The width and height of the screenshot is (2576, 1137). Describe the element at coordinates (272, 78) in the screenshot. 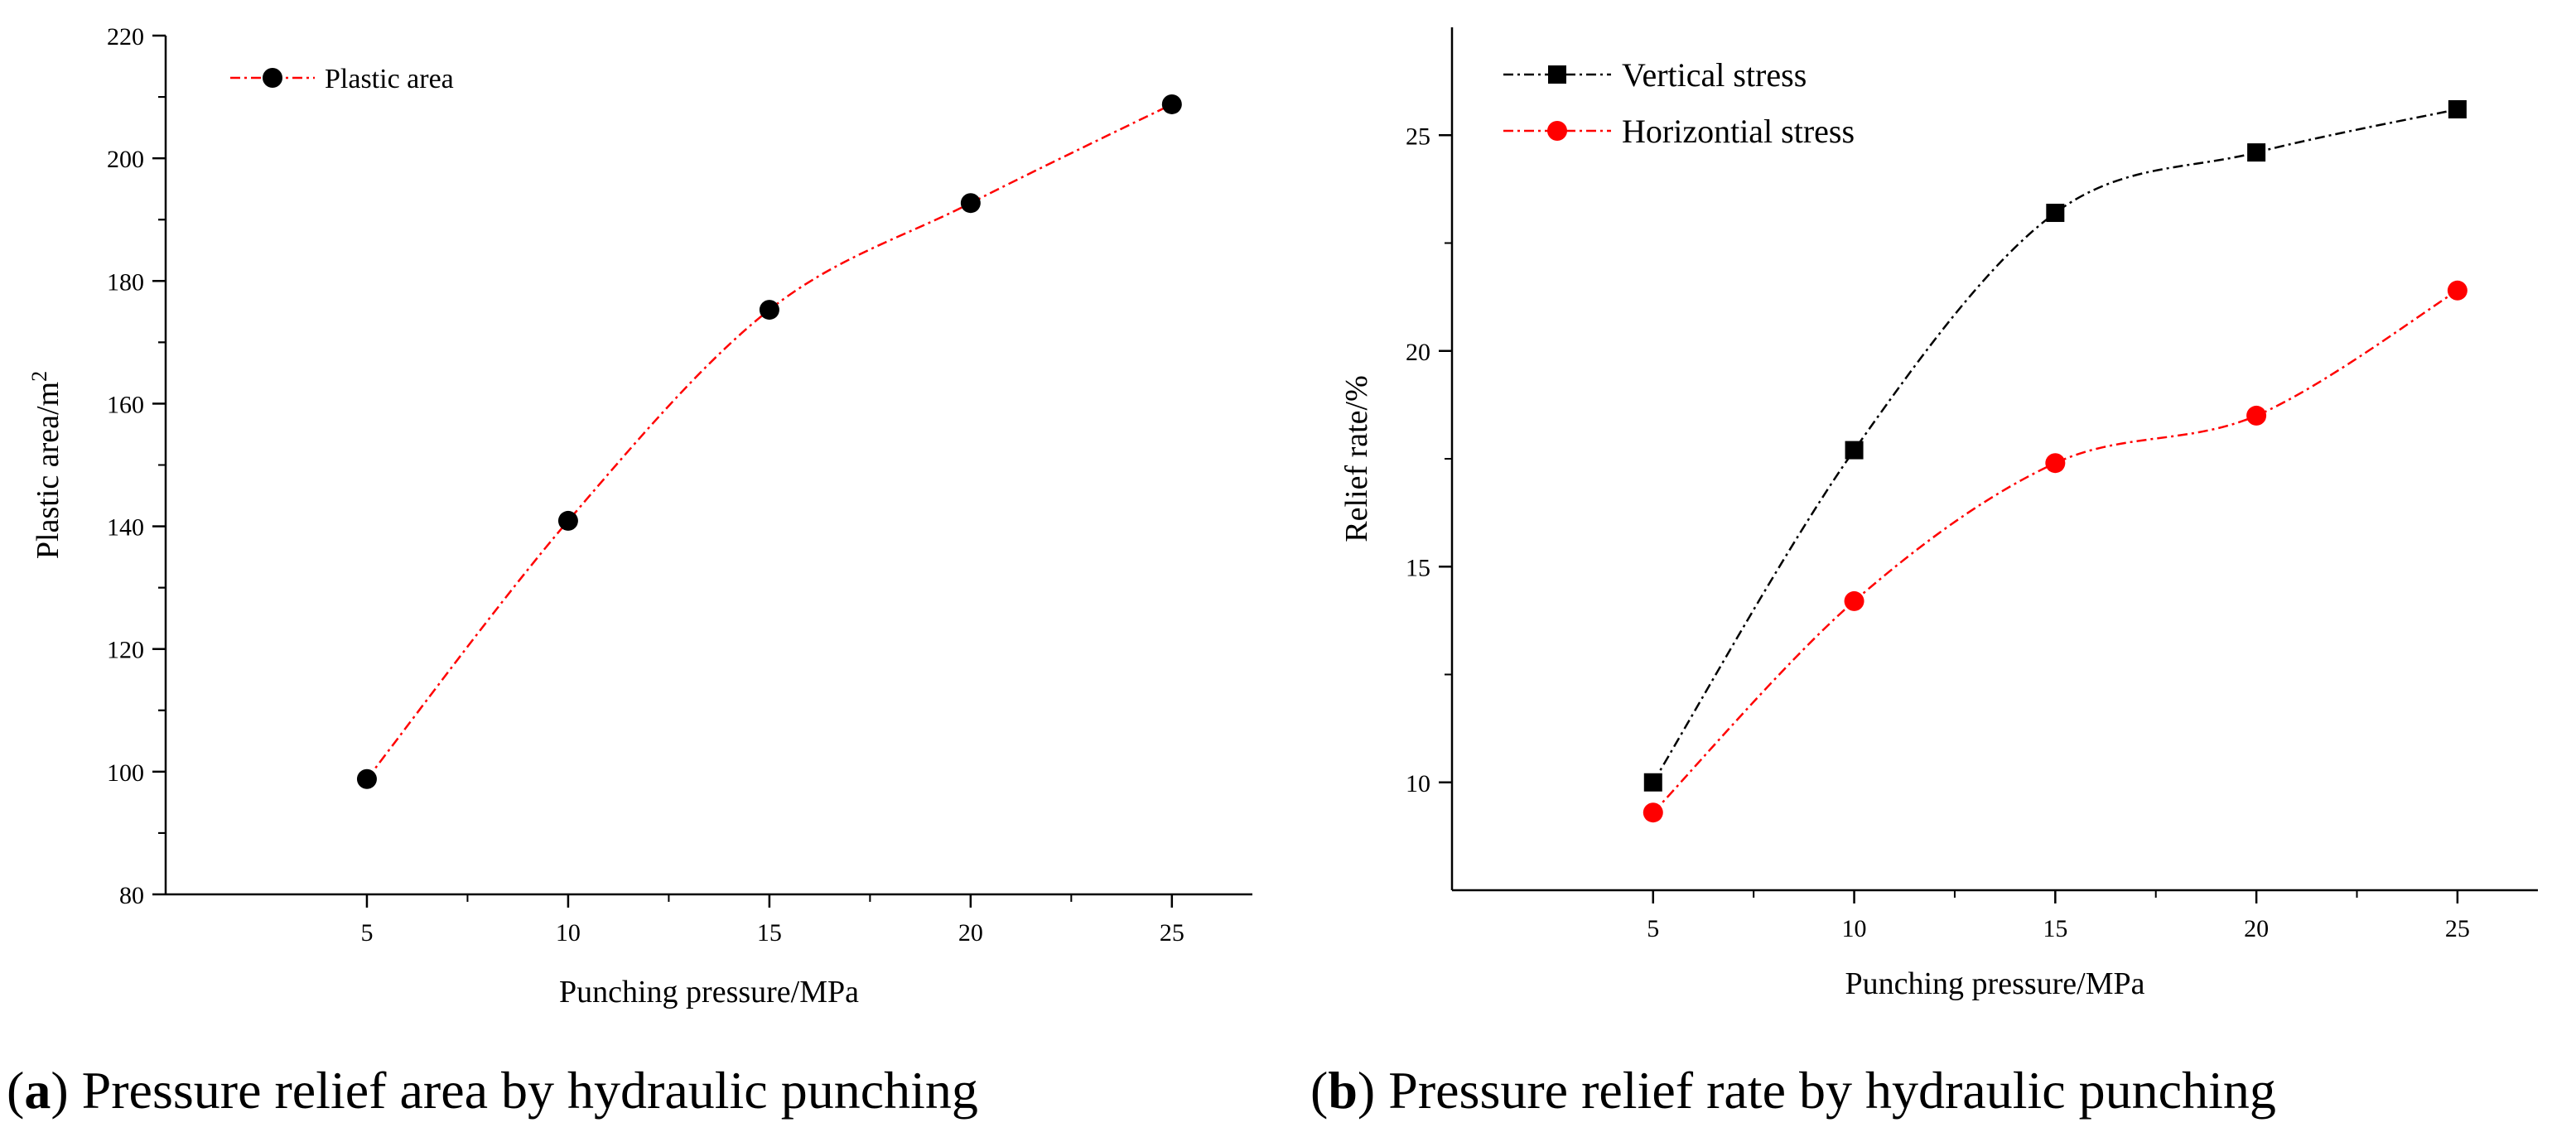

I see `chart-a-legend-marker` at that location.